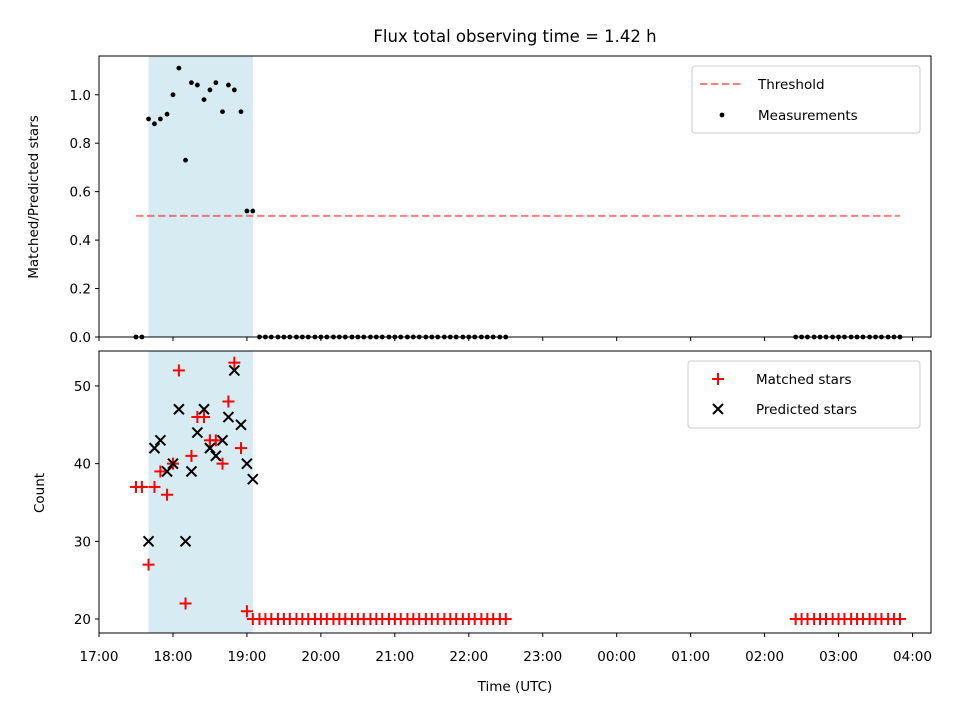  What do you see at coordinates (542, 657) in the screenshot?
I see `x-tick-label: 23:00` at bounding box center [542, 657].